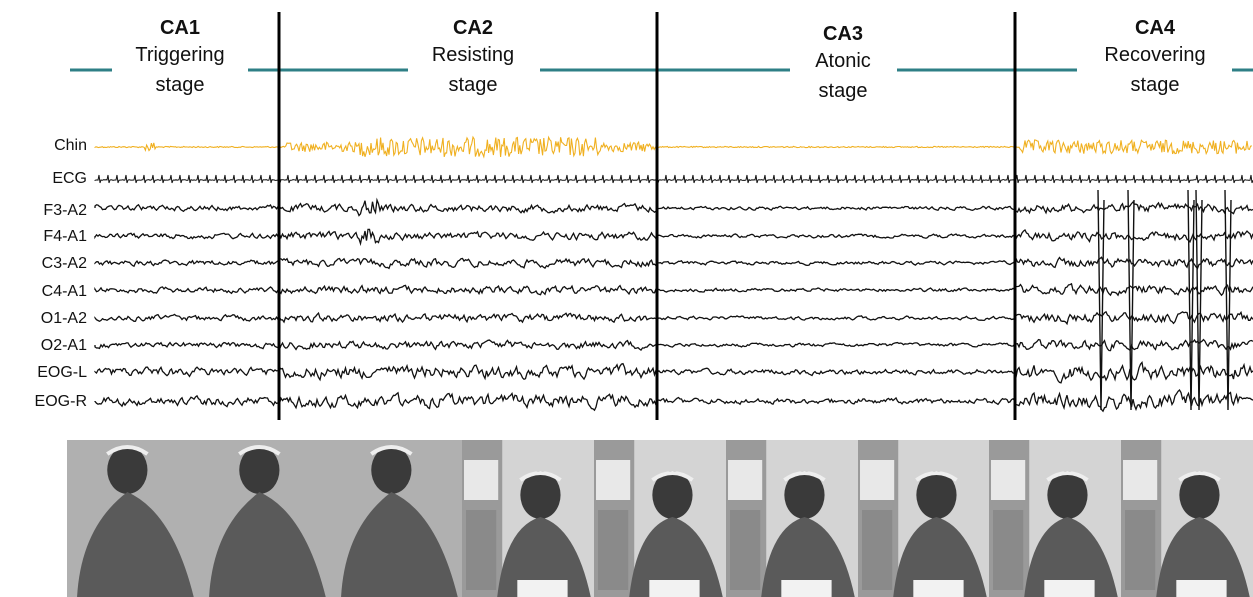  What do you see at coordinates (673, 289) in the screenshot?
I see `c4-a1-trace` at bounding box center [673, 289].